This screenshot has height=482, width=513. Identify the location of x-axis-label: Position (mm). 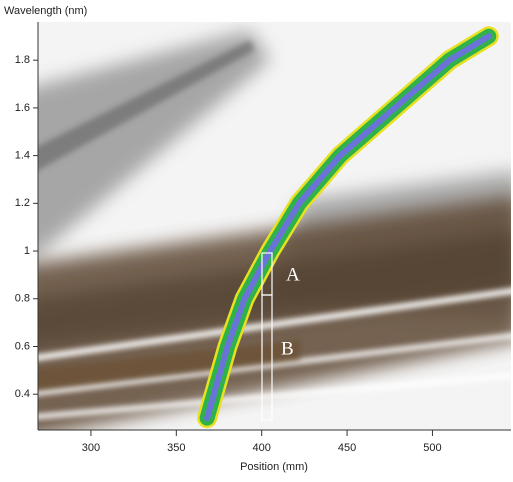
(274, 467).